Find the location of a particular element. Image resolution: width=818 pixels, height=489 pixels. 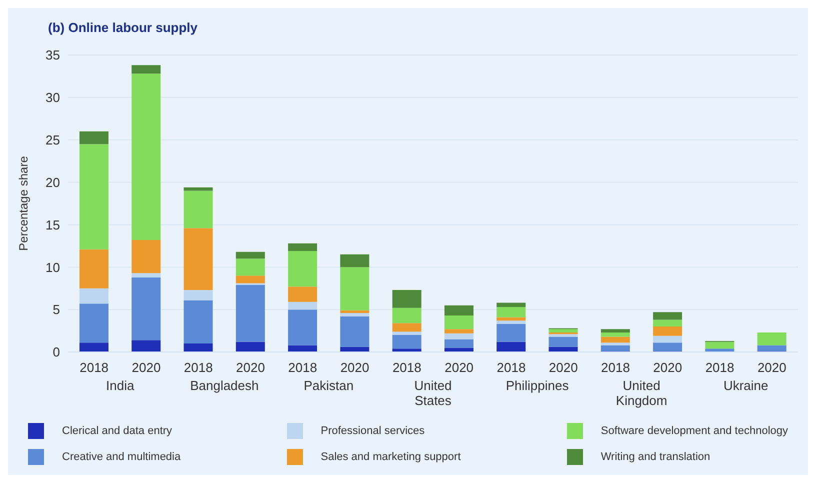

y-tick-label: 15 is located at coordinates (53, 224).